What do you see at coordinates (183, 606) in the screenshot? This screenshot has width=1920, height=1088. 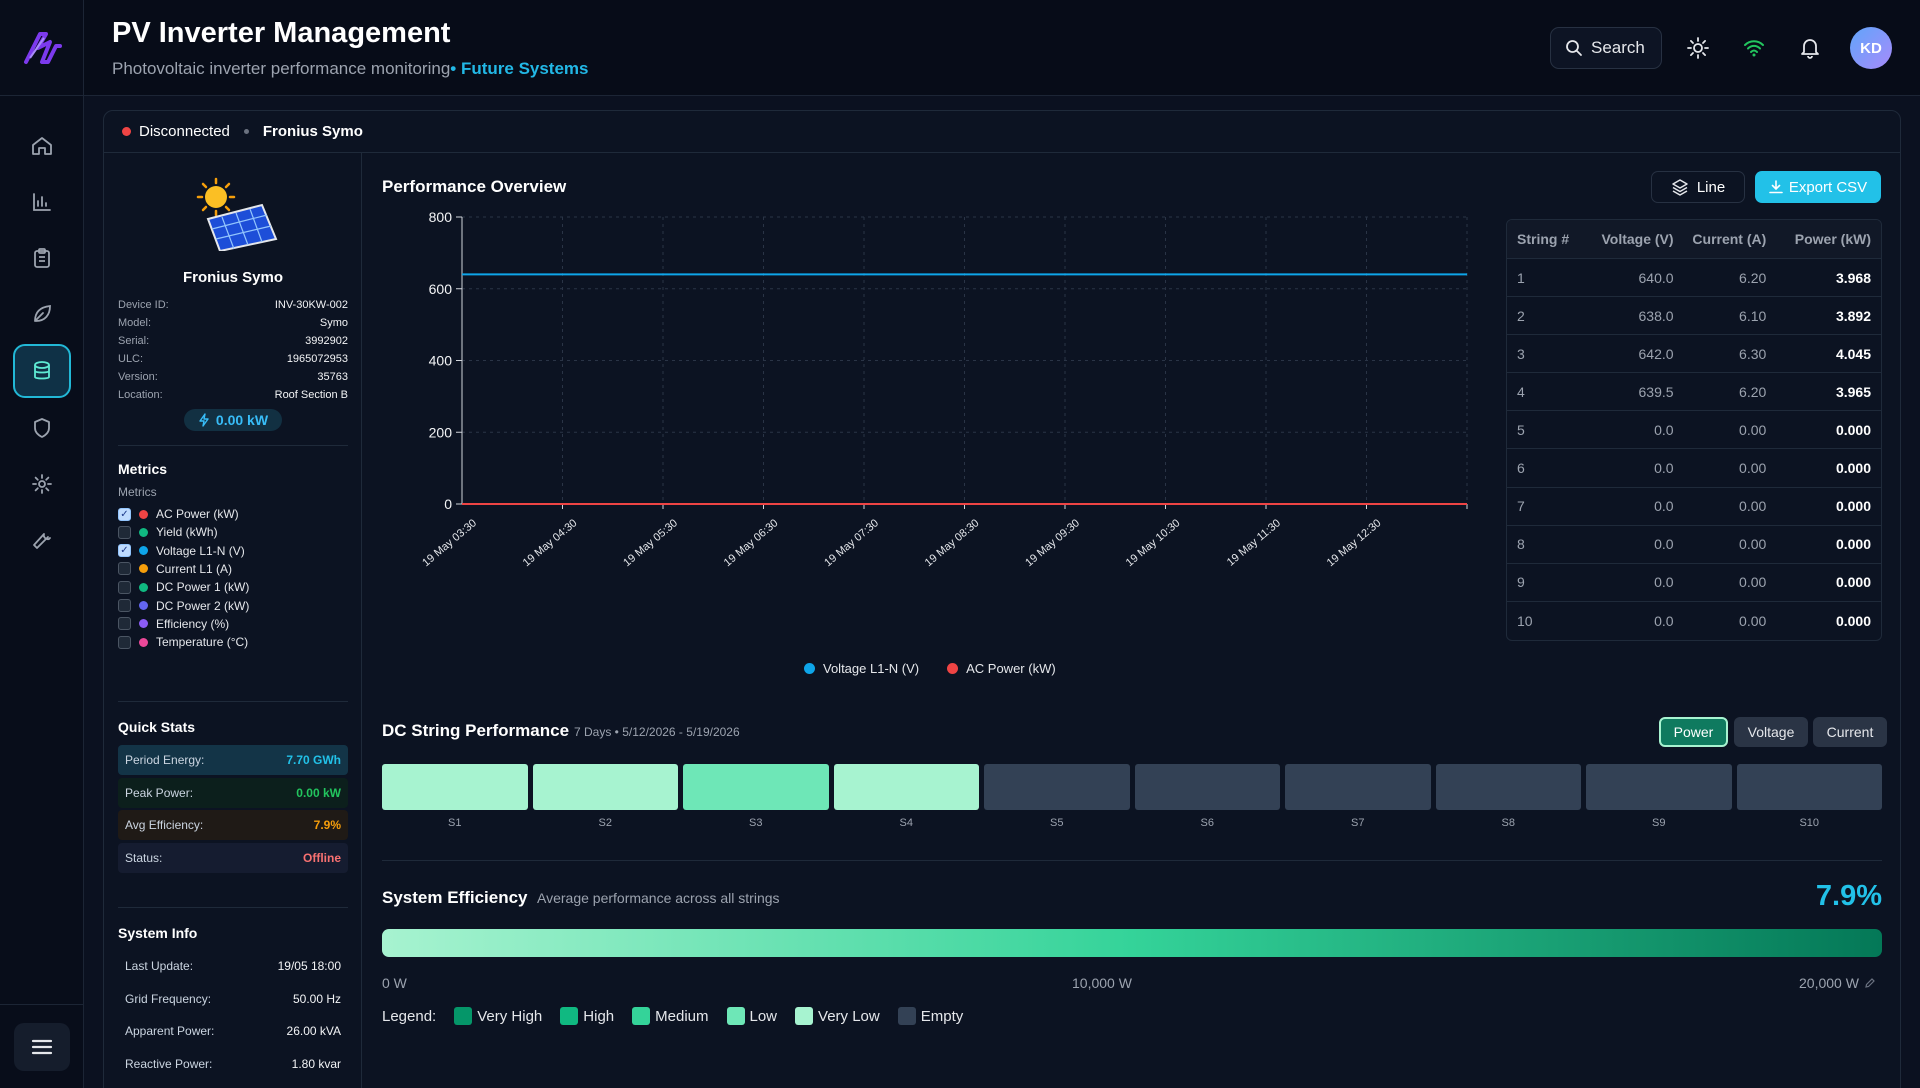 I see `metric-toggle: DC Power 2 (kW)` at bounding box center [183, 606].